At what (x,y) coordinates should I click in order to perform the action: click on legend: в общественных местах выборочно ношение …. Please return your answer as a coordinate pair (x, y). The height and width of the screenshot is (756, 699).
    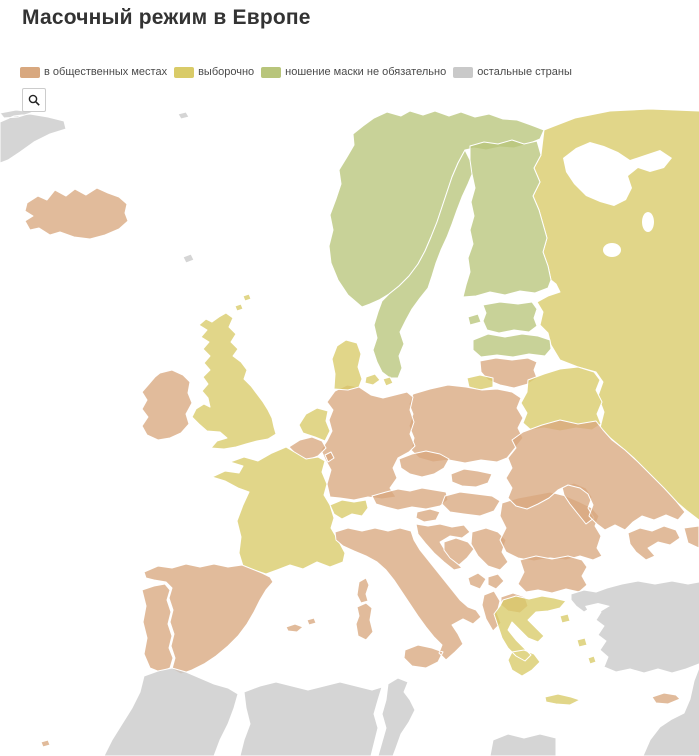
    Looking at the image, I should click on (296, 72).